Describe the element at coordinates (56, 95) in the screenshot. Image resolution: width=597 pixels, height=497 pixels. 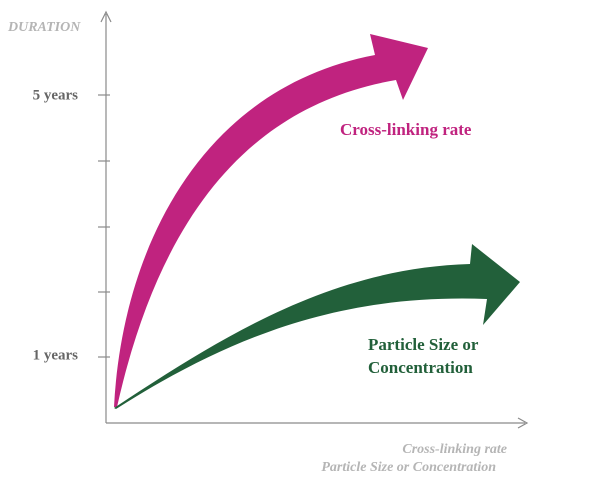
I see `y-tick-label: 5 years` at that location.